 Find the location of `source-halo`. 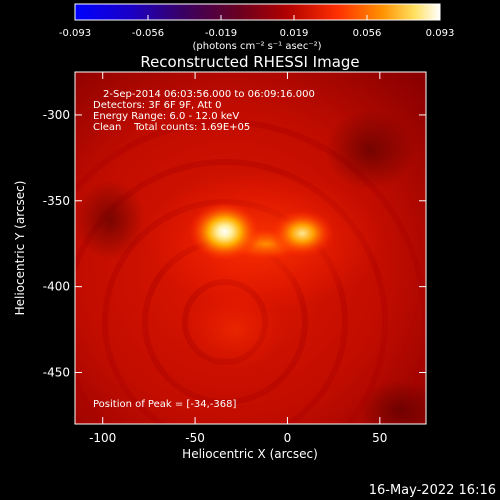

source-halo is located at coordinates (235, 330).